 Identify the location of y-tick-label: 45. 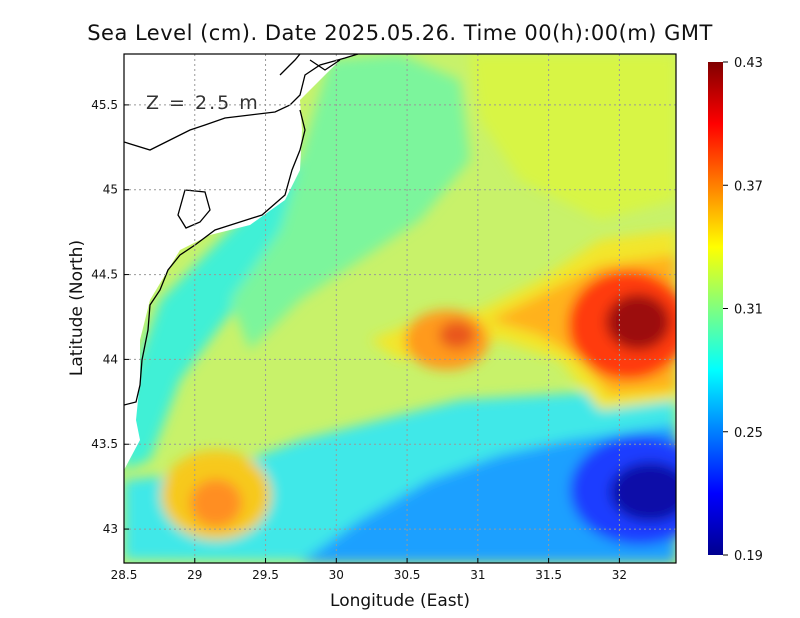
(110, 190).